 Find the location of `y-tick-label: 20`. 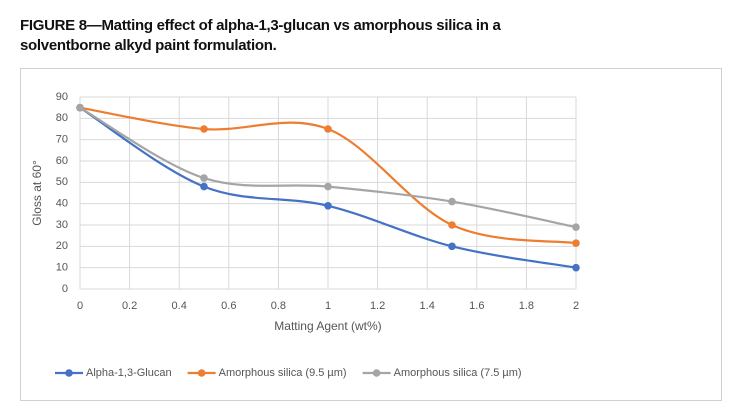

y-tick-label: 20 is located at coordinates (62, 246).